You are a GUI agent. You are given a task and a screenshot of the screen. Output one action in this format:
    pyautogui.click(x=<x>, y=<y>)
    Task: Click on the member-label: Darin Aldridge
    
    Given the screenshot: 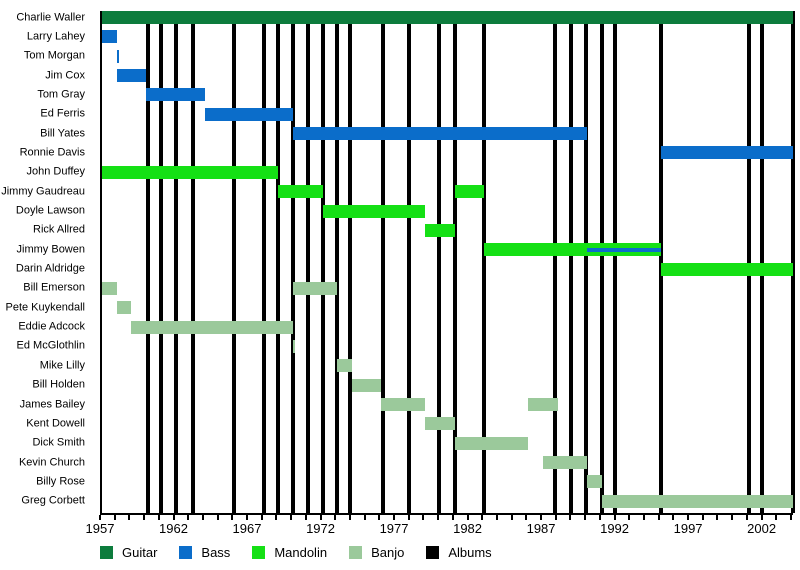 What is the action you would take?
    pyautogui.click(x=50, y=268)
    